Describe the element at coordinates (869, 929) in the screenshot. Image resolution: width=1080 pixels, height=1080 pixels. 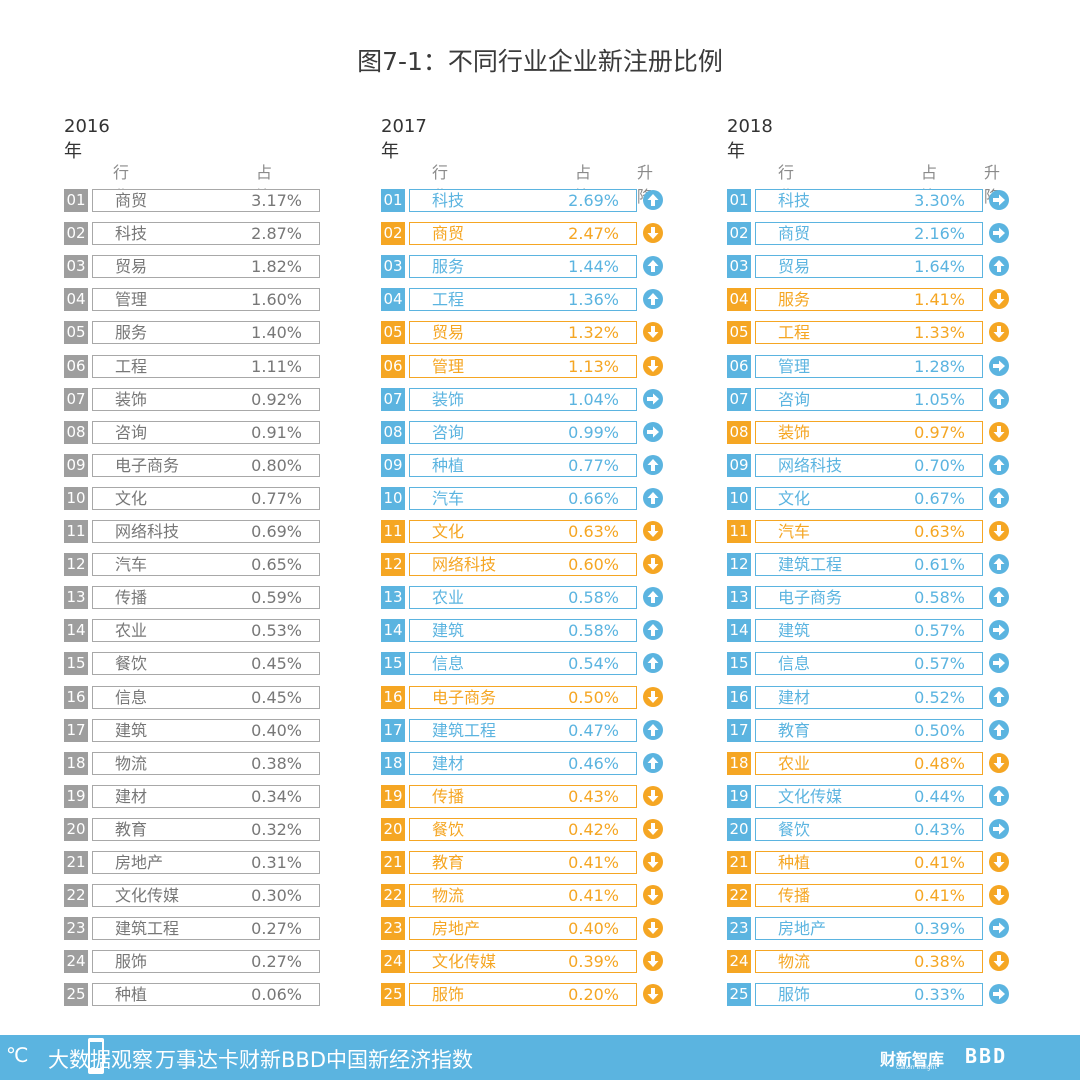
I see `table-row: 23 房地产 0.39%` at that location.